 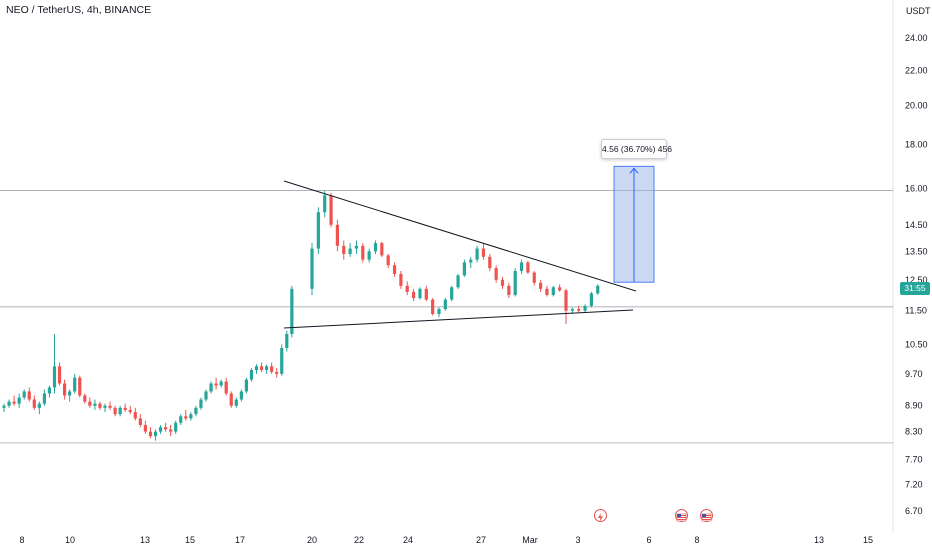 What do you see at coordinates (458, 319) in the screenshot?
I see `ascending-trendline` at bounding box center [458, 319].